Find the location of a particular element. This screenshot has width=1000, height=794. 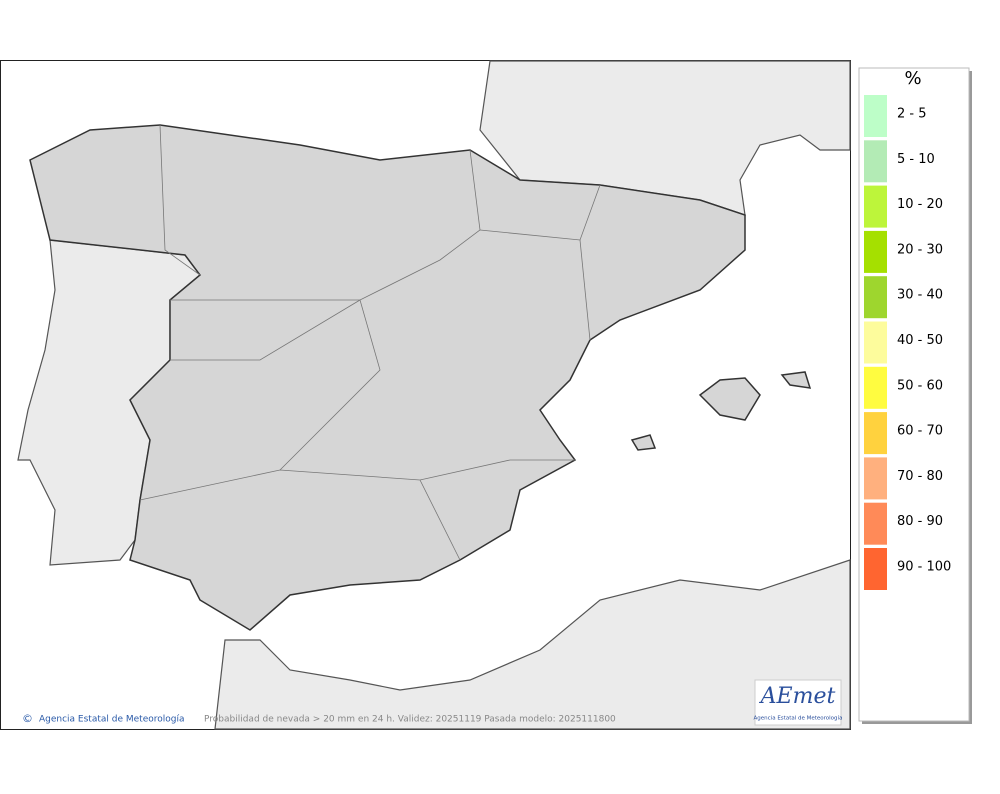

legend-label: 60 - 70 is located at coordinates (920, 431).